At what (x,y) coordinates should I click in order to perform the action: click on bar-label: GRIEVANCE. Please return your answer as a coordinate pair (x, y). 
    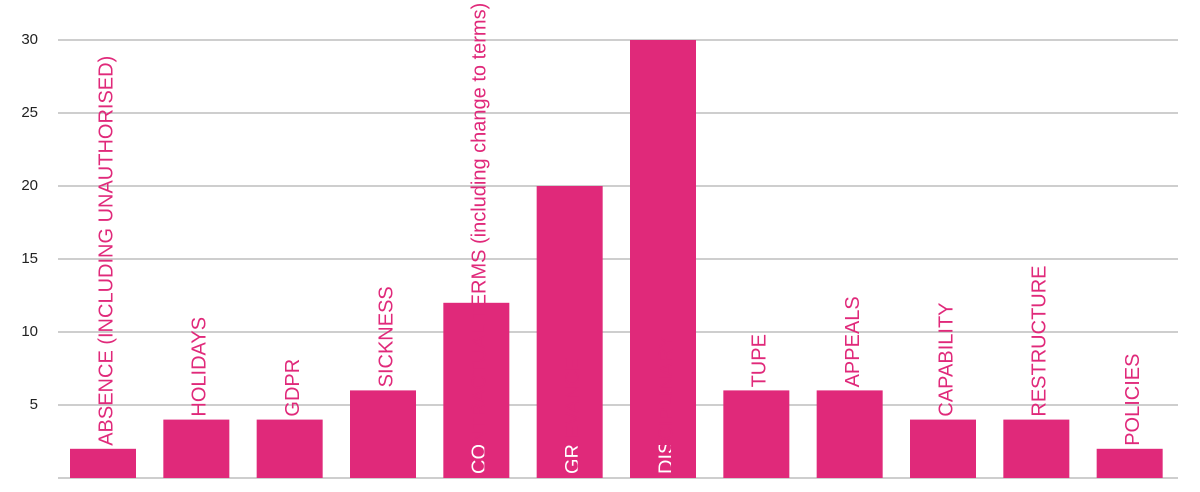
    Looking at the image, I should click on (573, 416).